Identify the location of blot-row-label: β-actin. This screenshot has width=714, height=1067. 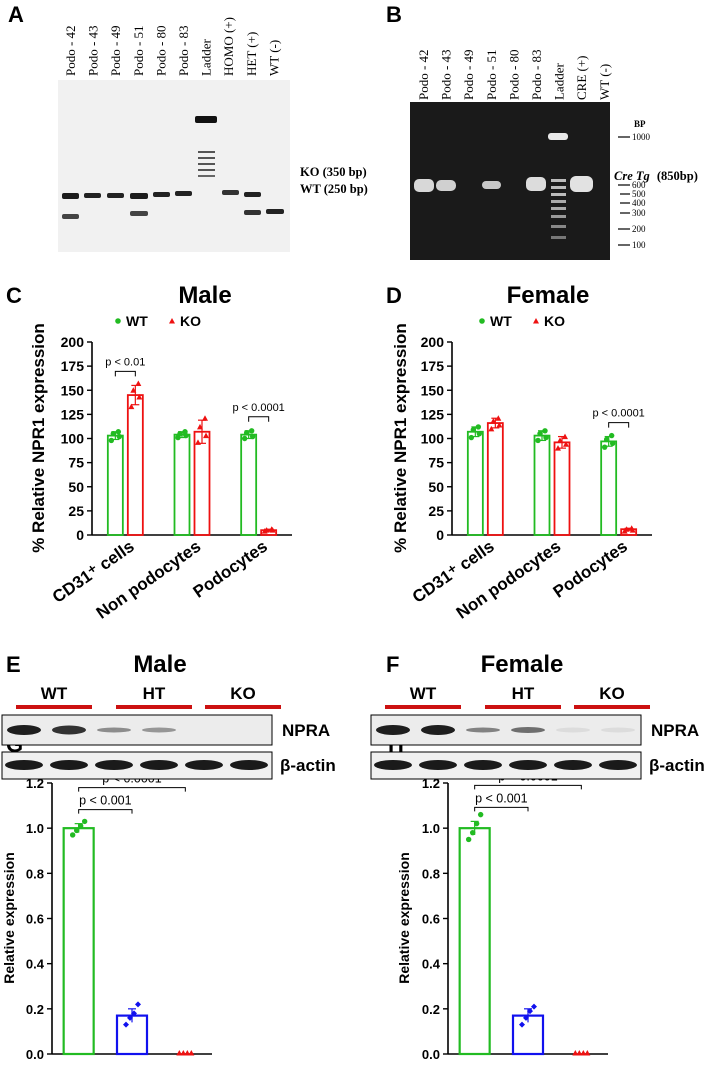
(308, 765).